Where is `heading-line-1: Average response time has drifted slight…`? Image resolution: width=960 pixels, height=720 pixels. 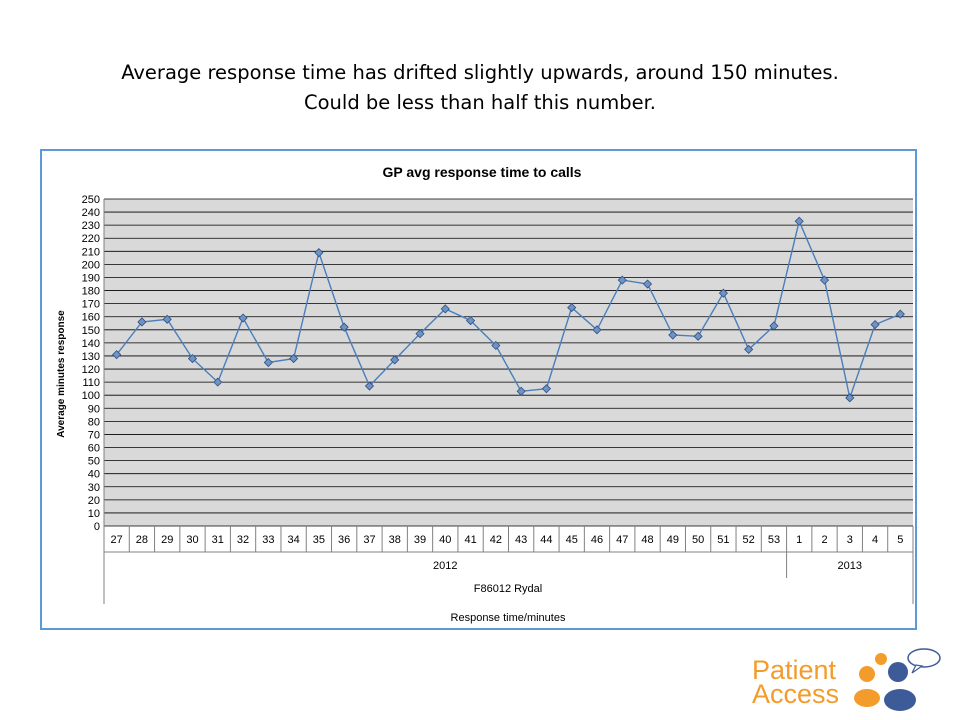 heading-line-1: Average response time has drifted slight… is located at coordinates (480, 72).